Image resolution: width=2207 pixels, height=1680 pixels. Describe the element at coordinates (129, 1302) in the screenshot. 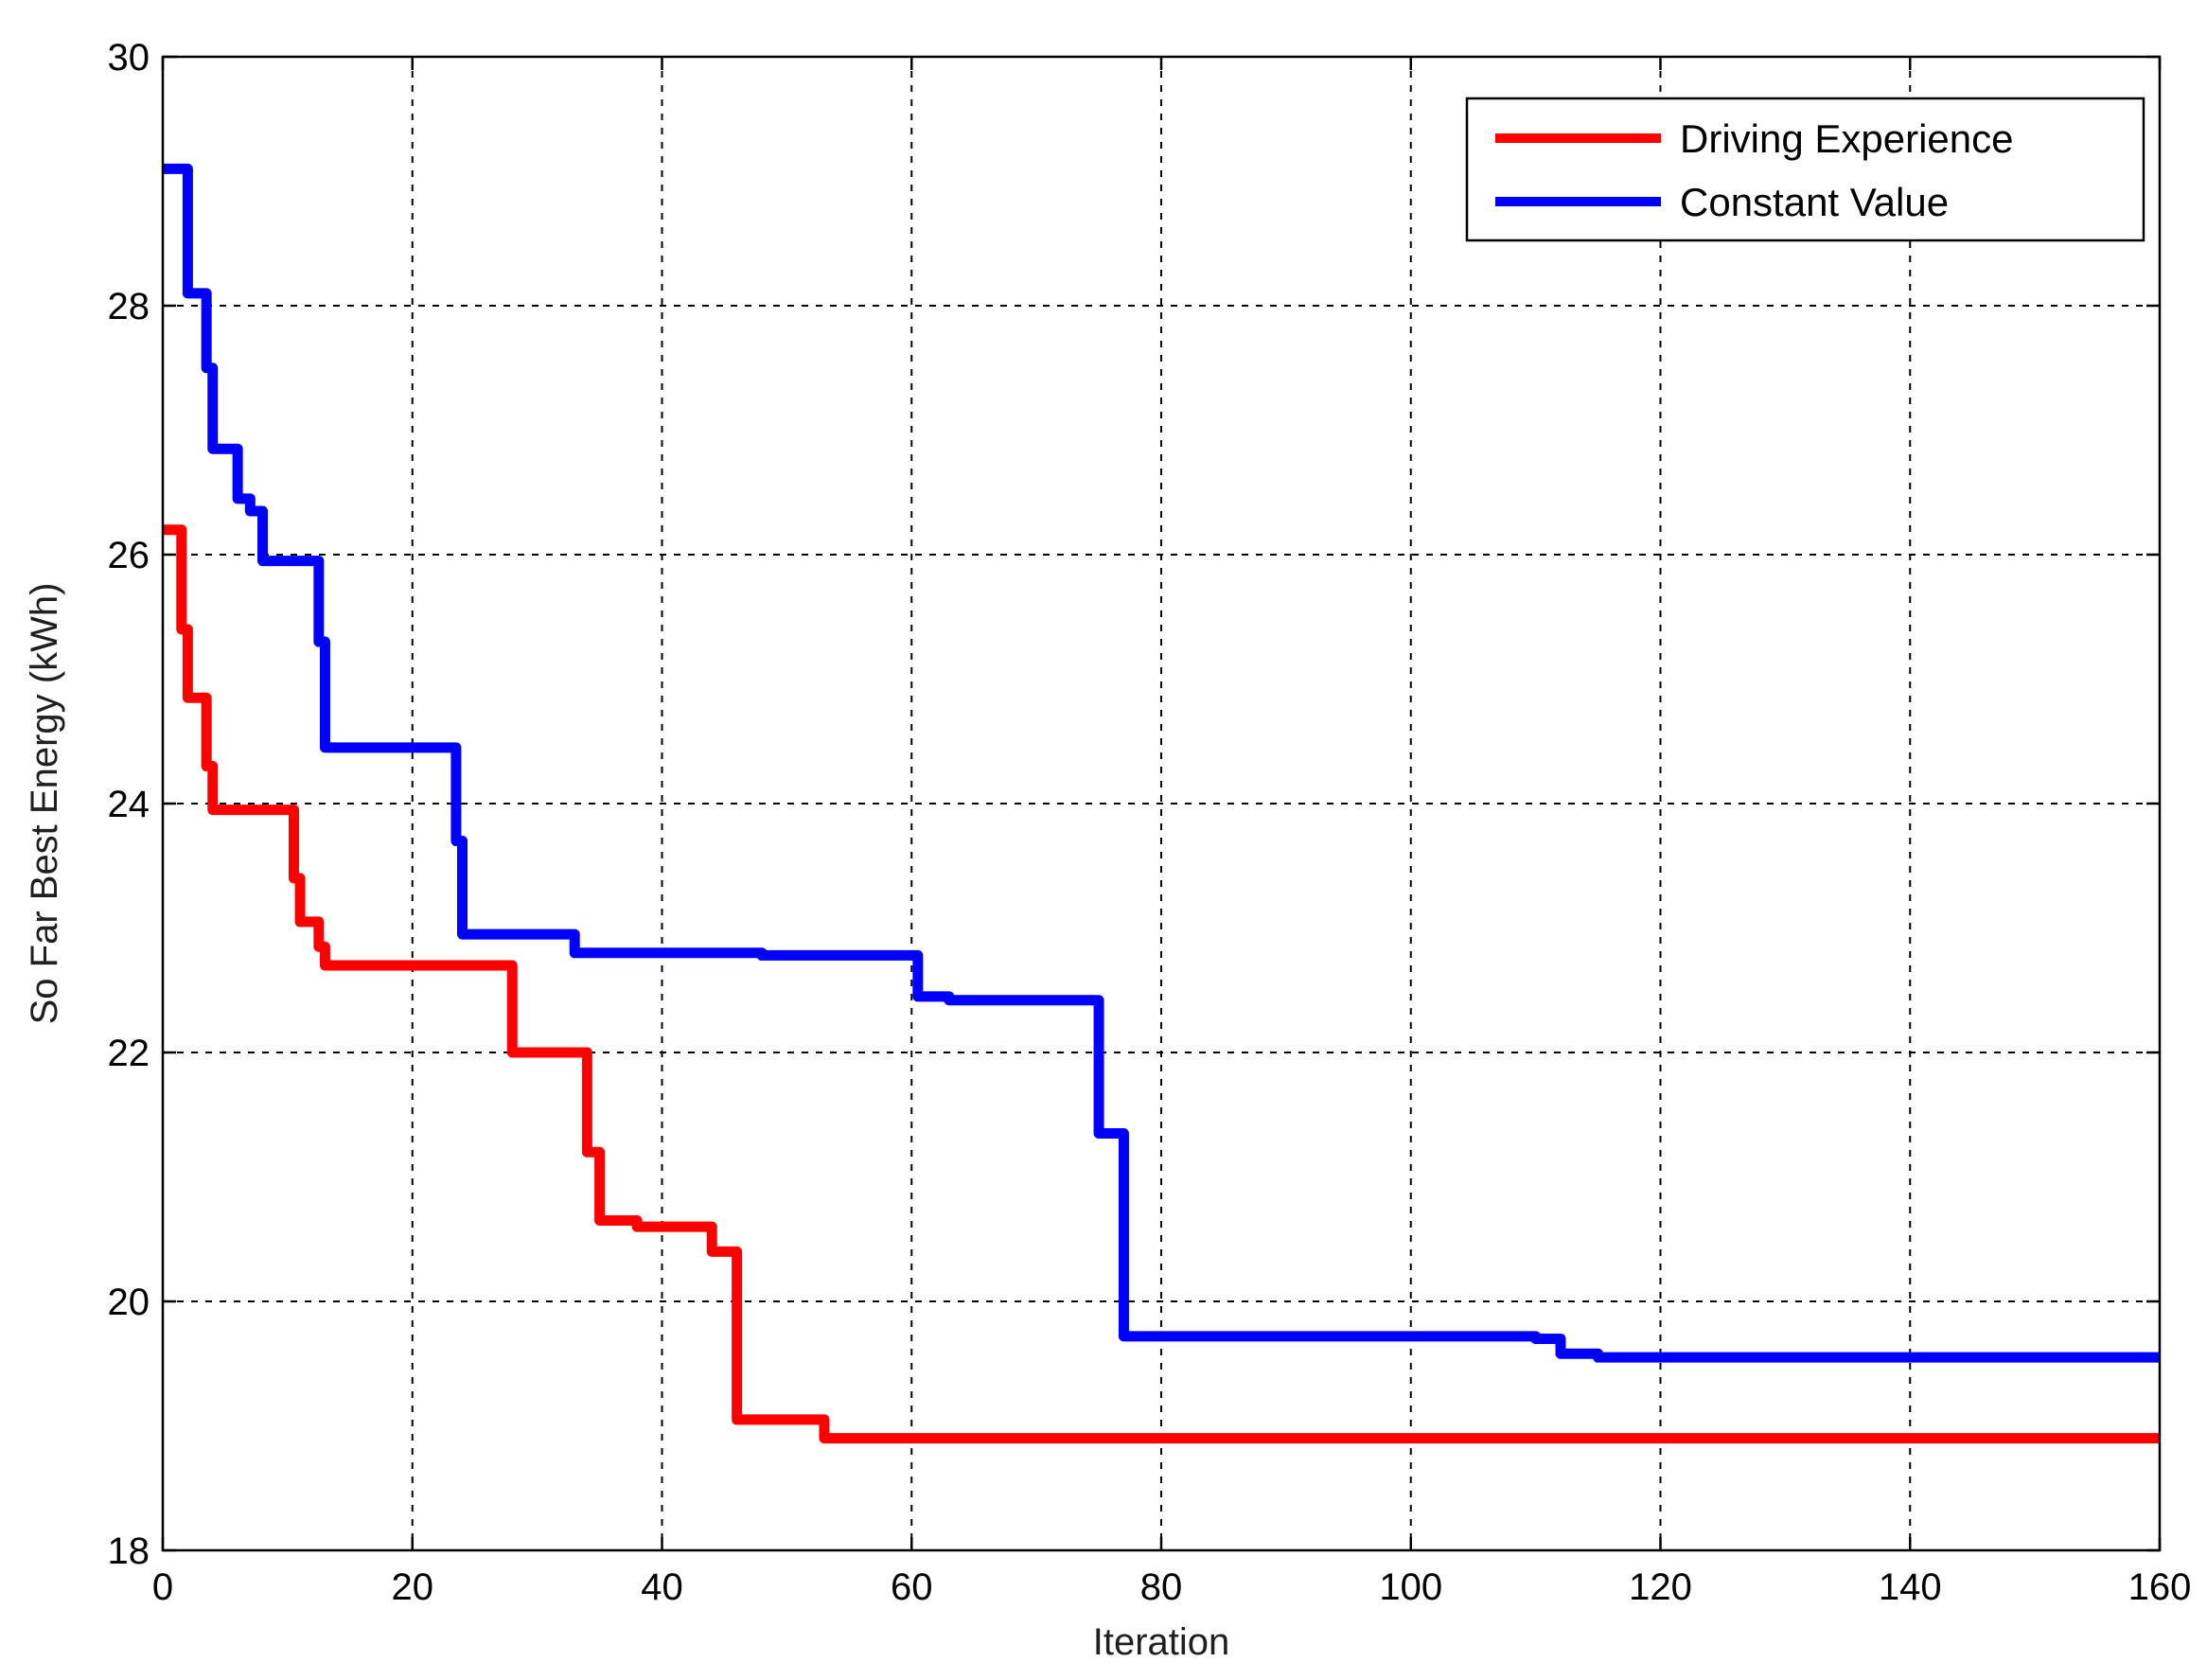

I see `y-tick-label-1: 20` at that location.